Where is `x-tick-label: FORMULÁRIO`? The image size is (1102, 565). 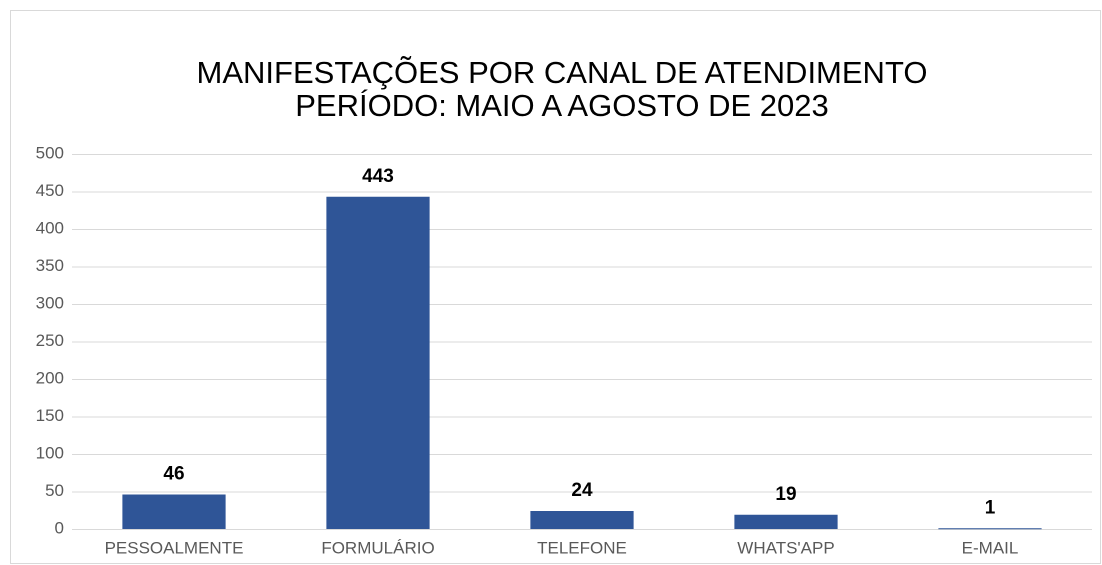
x-tick-label: FORMULÁRIO is located at coordinates (377, 547).